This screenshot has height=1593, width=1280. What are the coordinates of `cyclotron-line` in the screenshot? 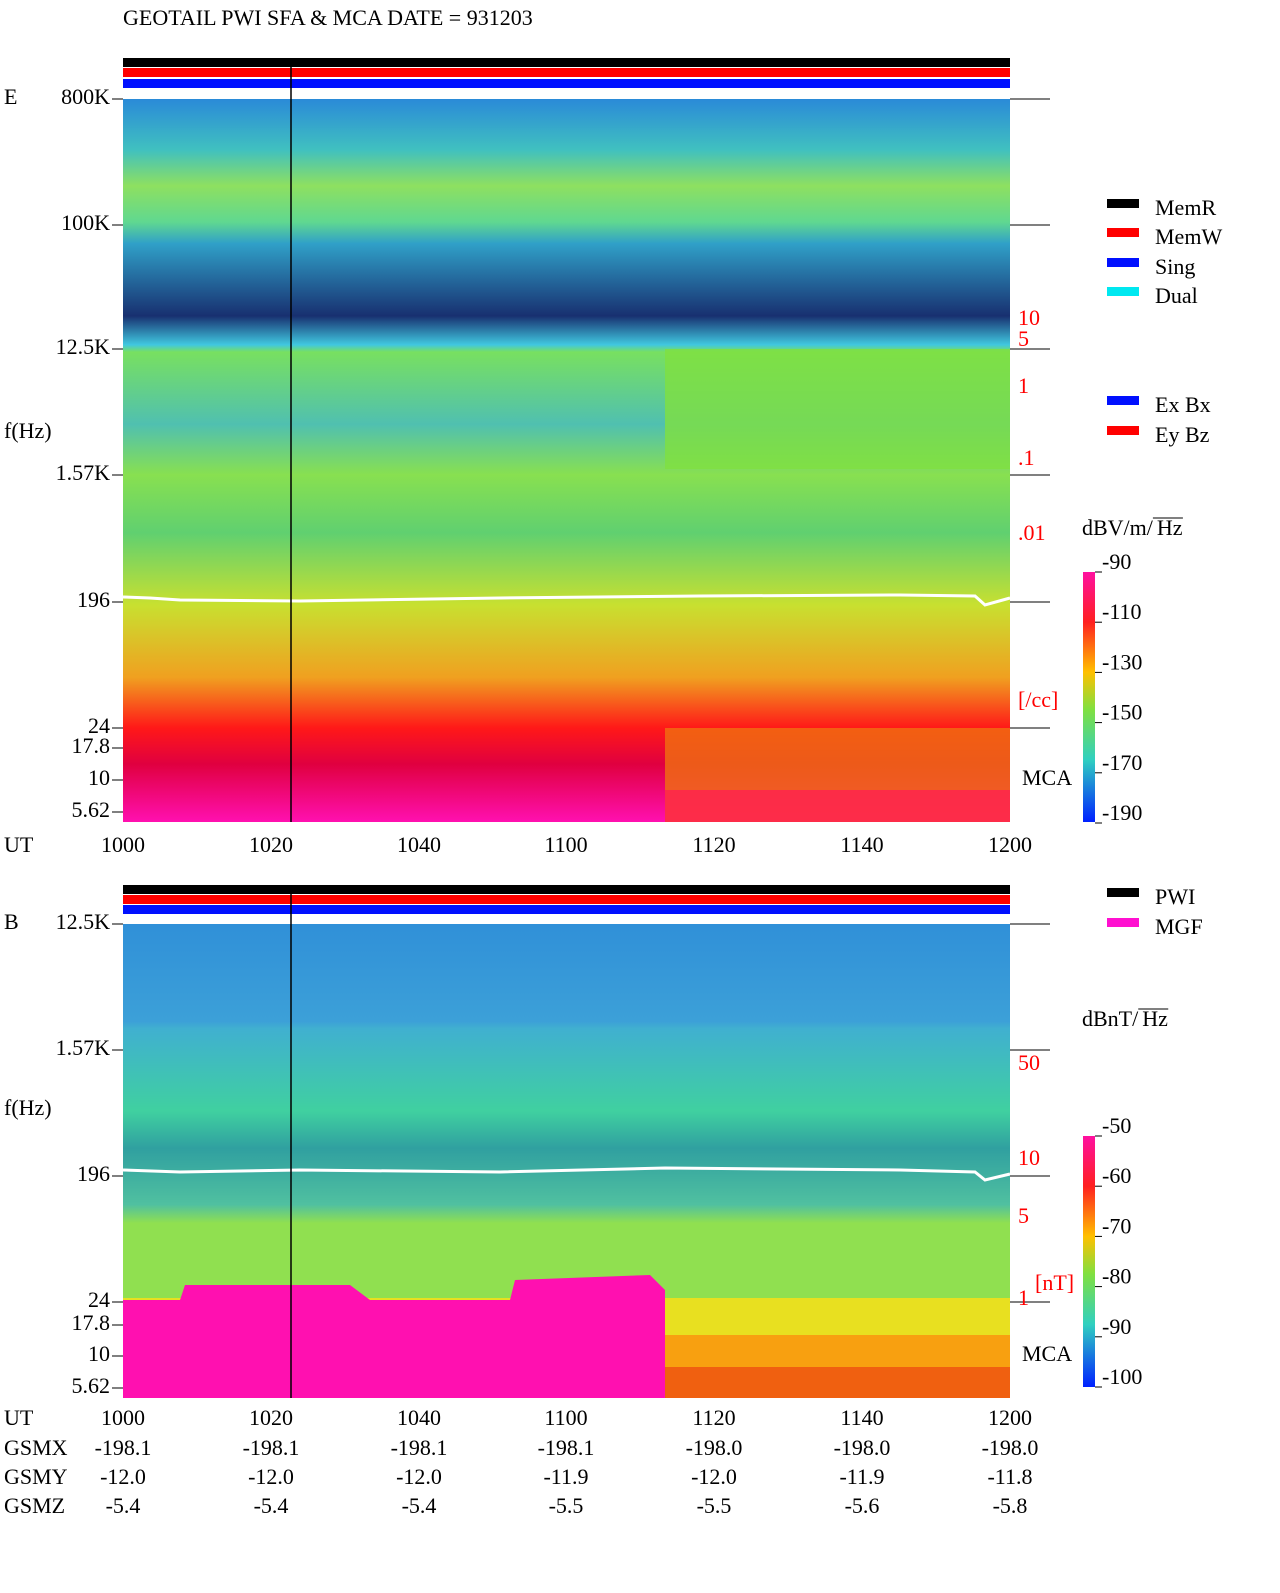 It's located at (566, 1174).